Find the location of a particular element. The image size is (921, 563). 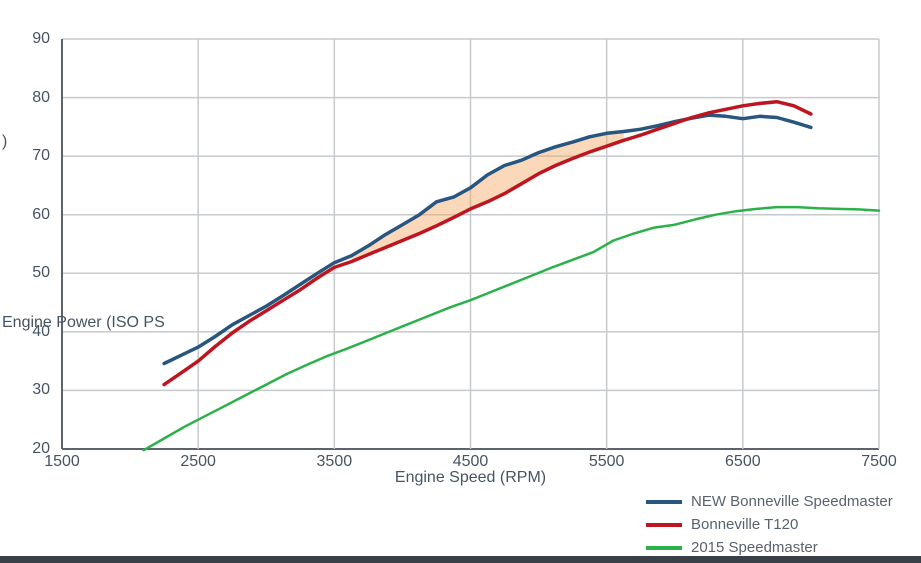

legend-swatch-blue-line is located at coordinates (664, 501).